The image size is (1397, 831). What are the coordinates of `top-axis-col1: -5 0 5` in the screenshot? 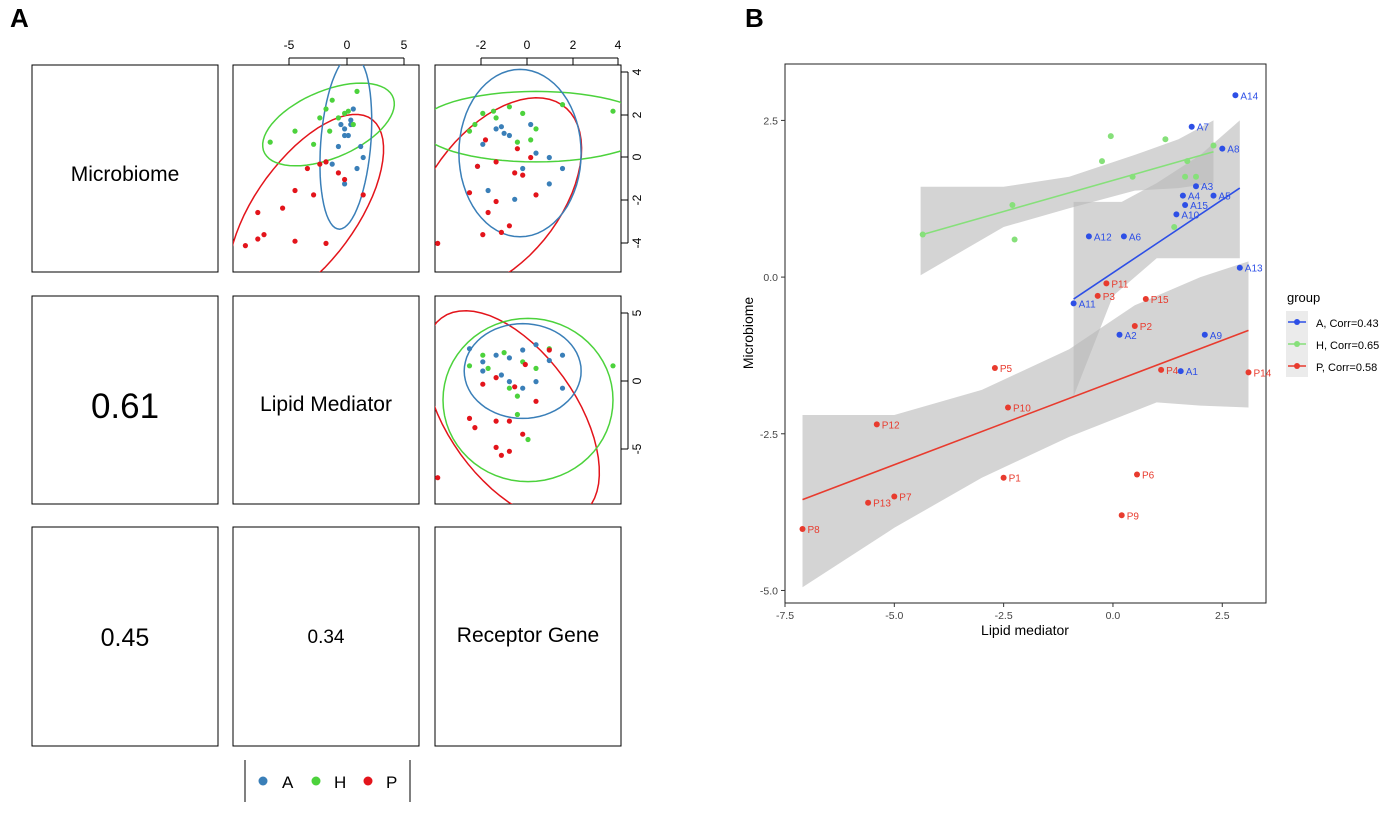 It's located at (346, 51).